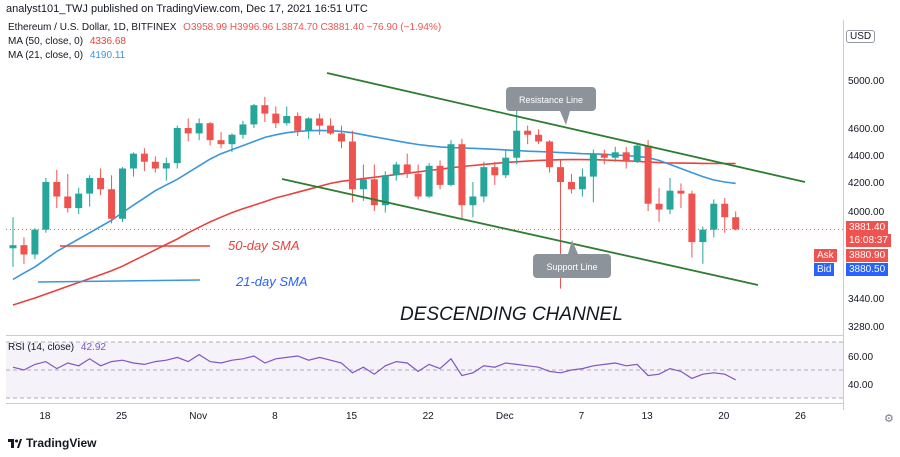 The width and height of the screenshot is (900, 457). I want to click on time-tick-label: 20, so click(724, 416).